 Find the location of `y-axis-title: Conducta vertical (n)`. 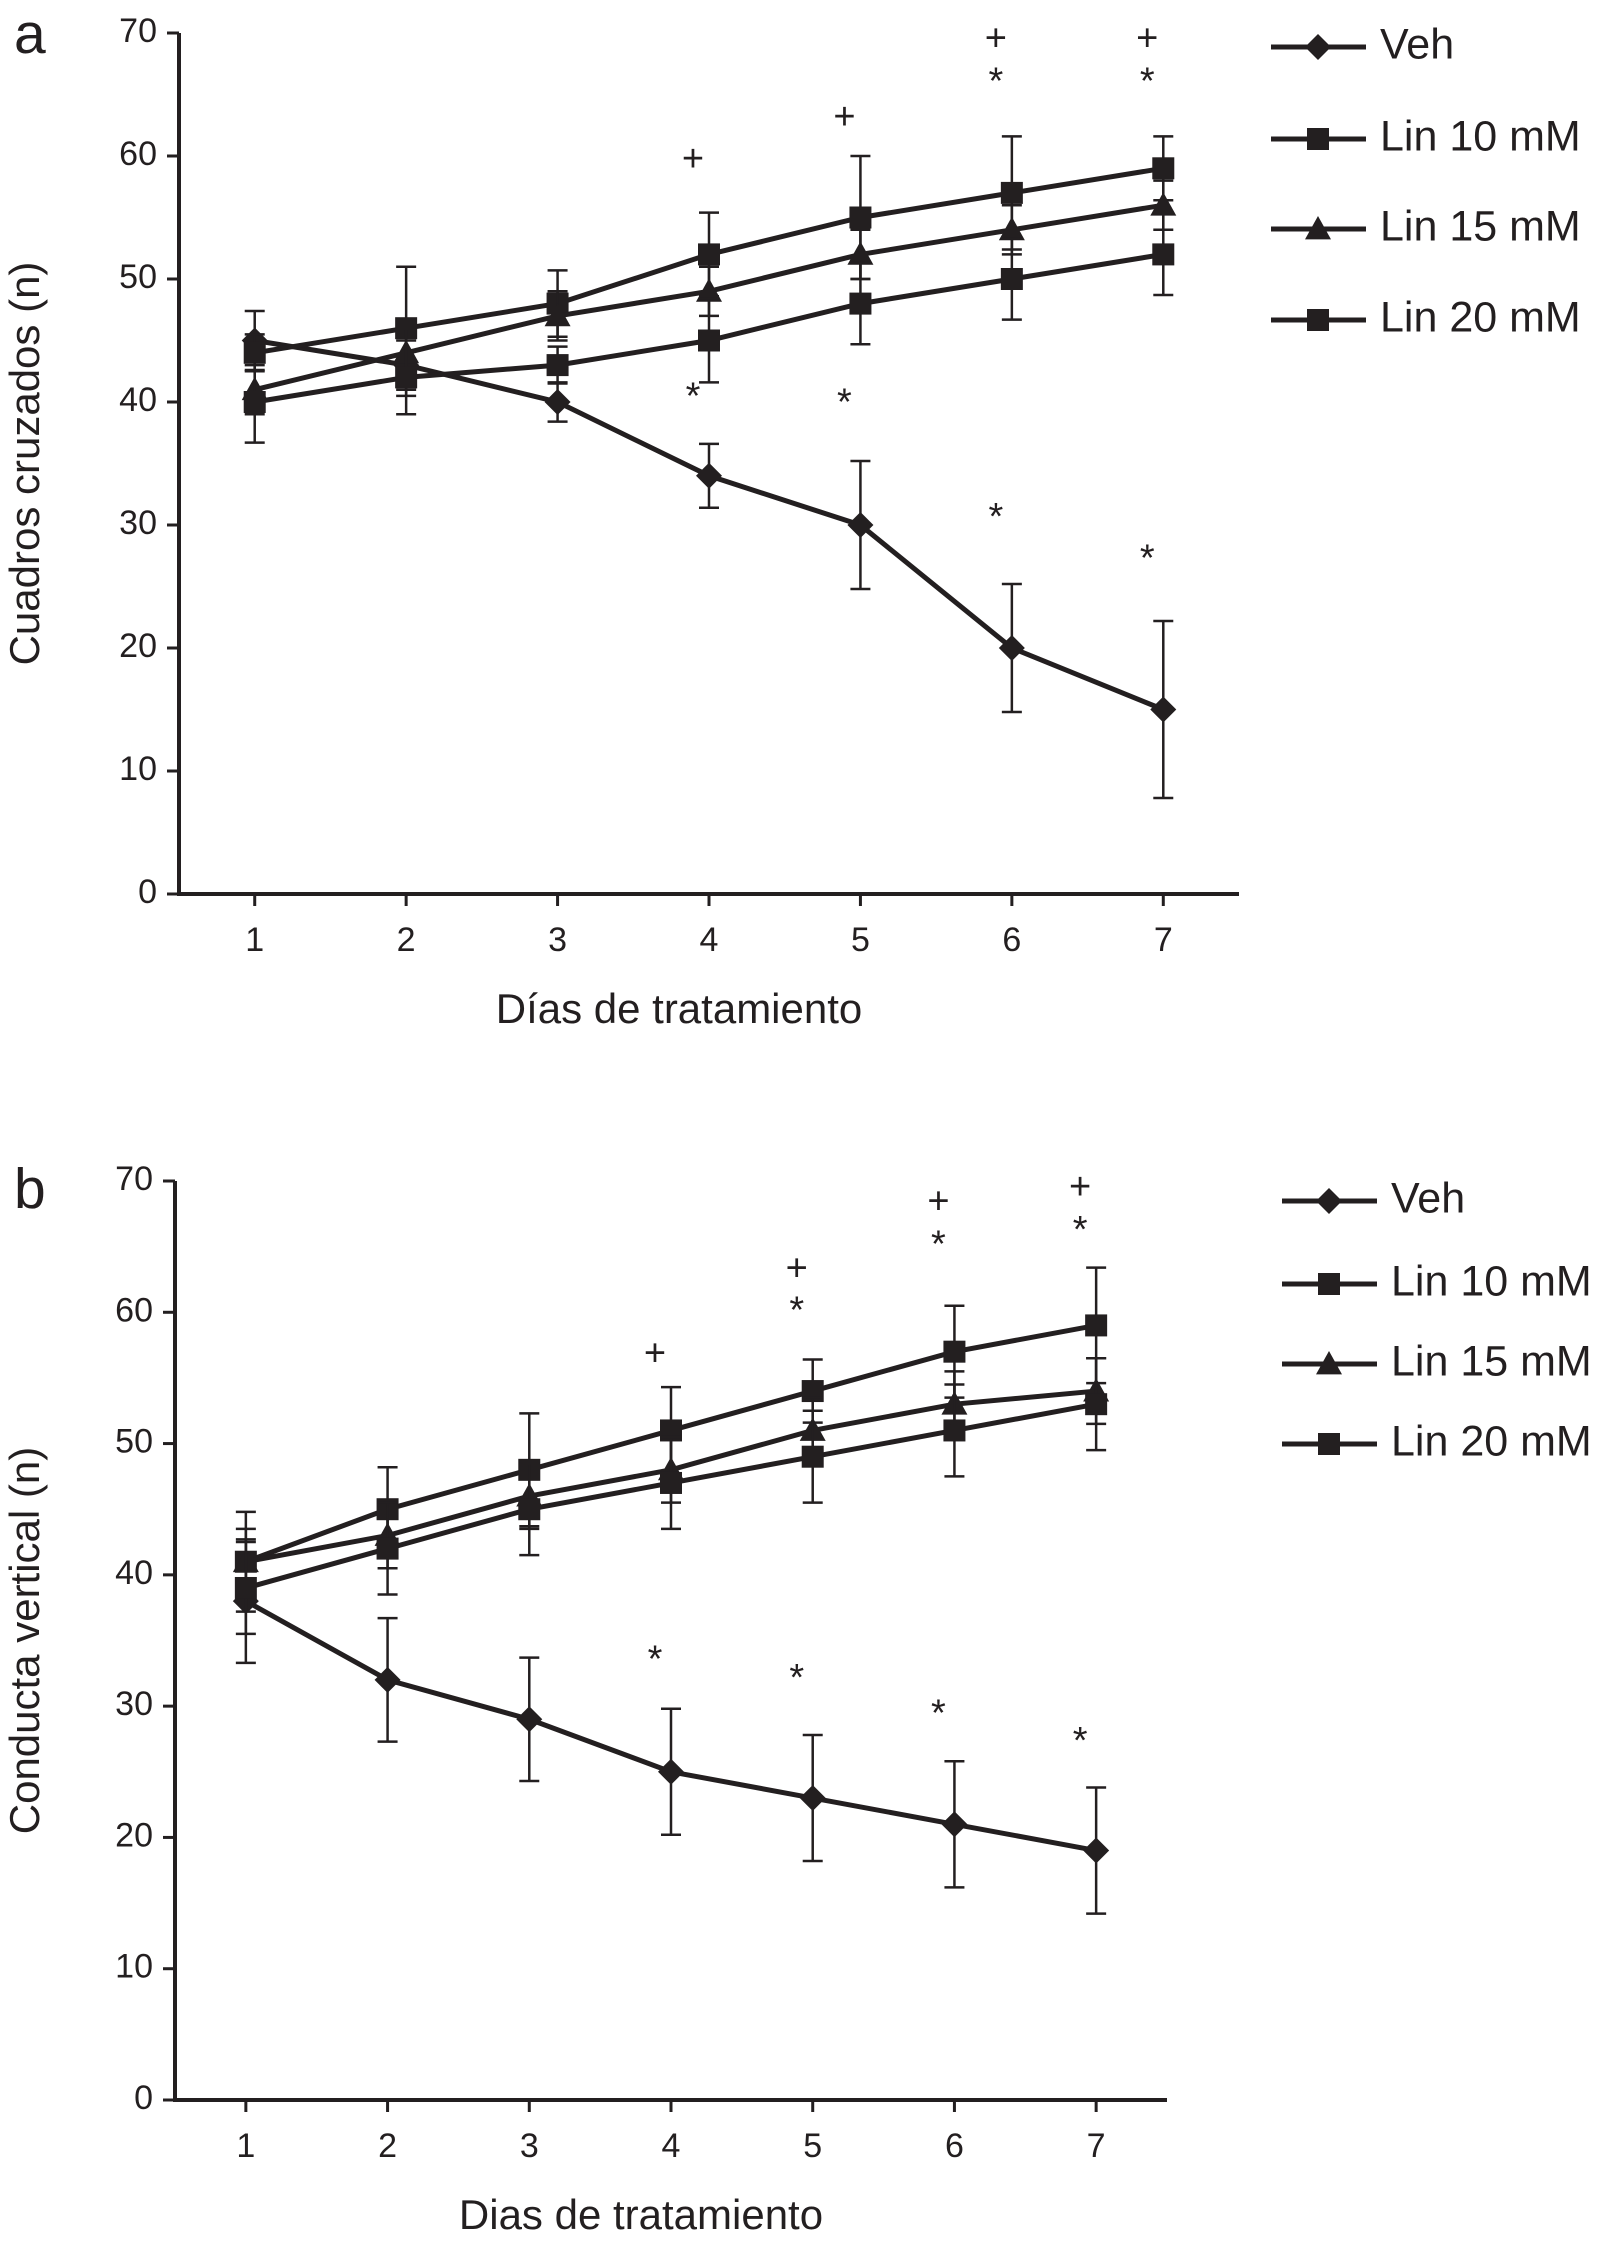

y-axis-title: Conducta vertical (n) is located at coordinates (24, 1641).